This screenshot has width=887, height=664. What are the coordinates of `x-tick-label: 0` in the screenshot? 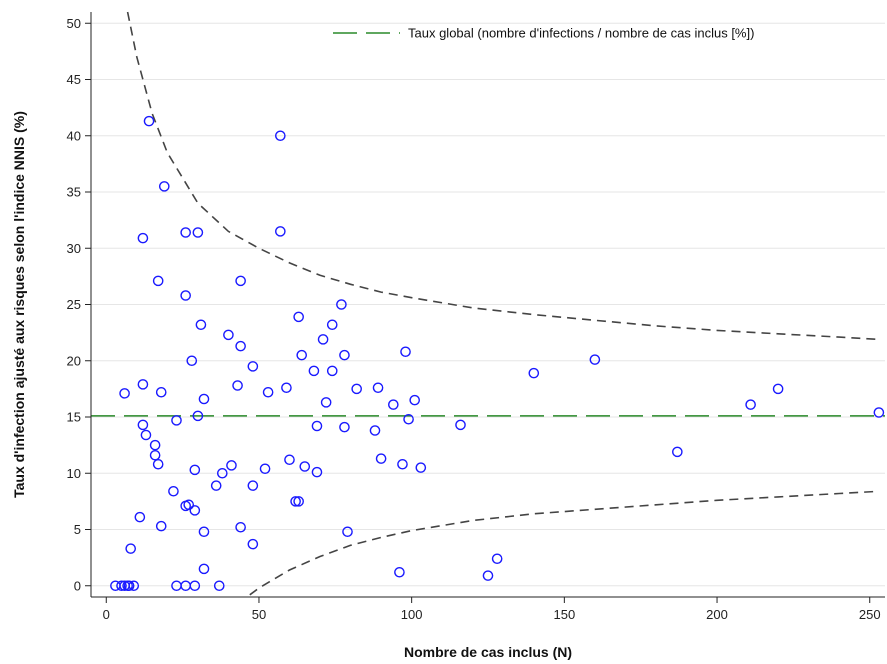 It's located at (106, 614).